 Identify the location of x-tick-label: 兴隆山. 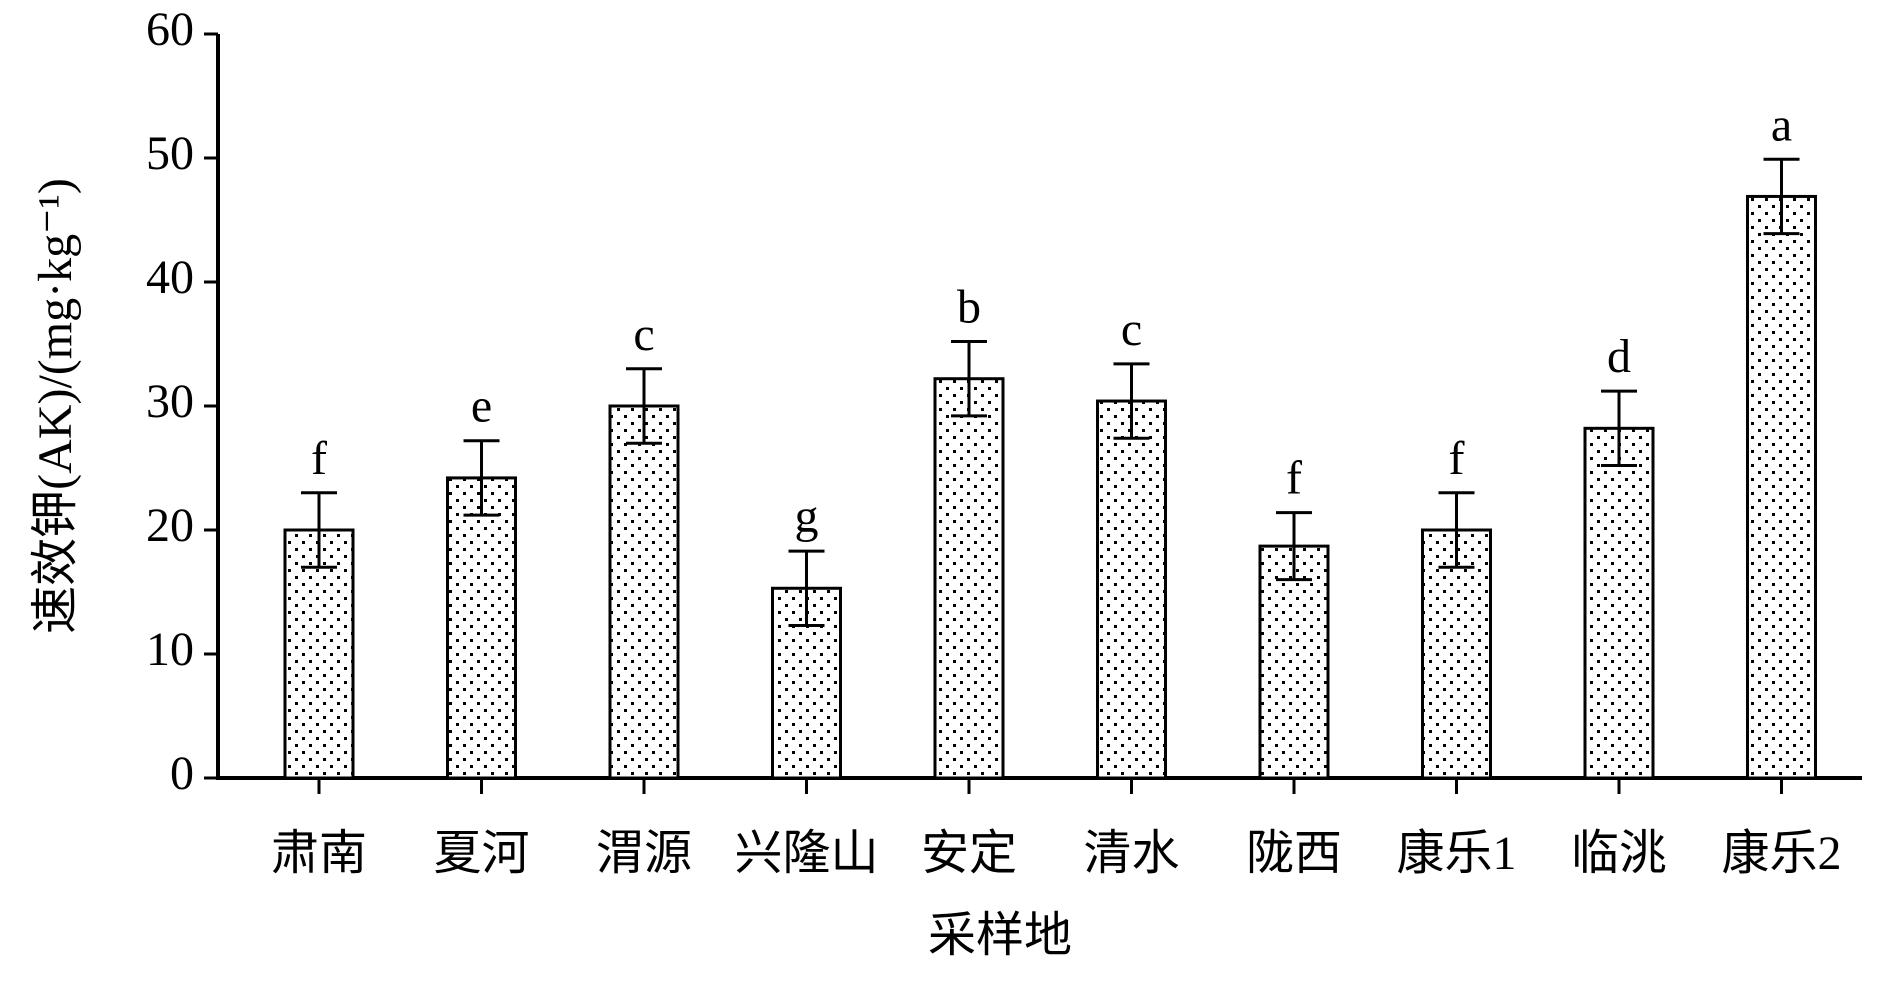
(806, 853).